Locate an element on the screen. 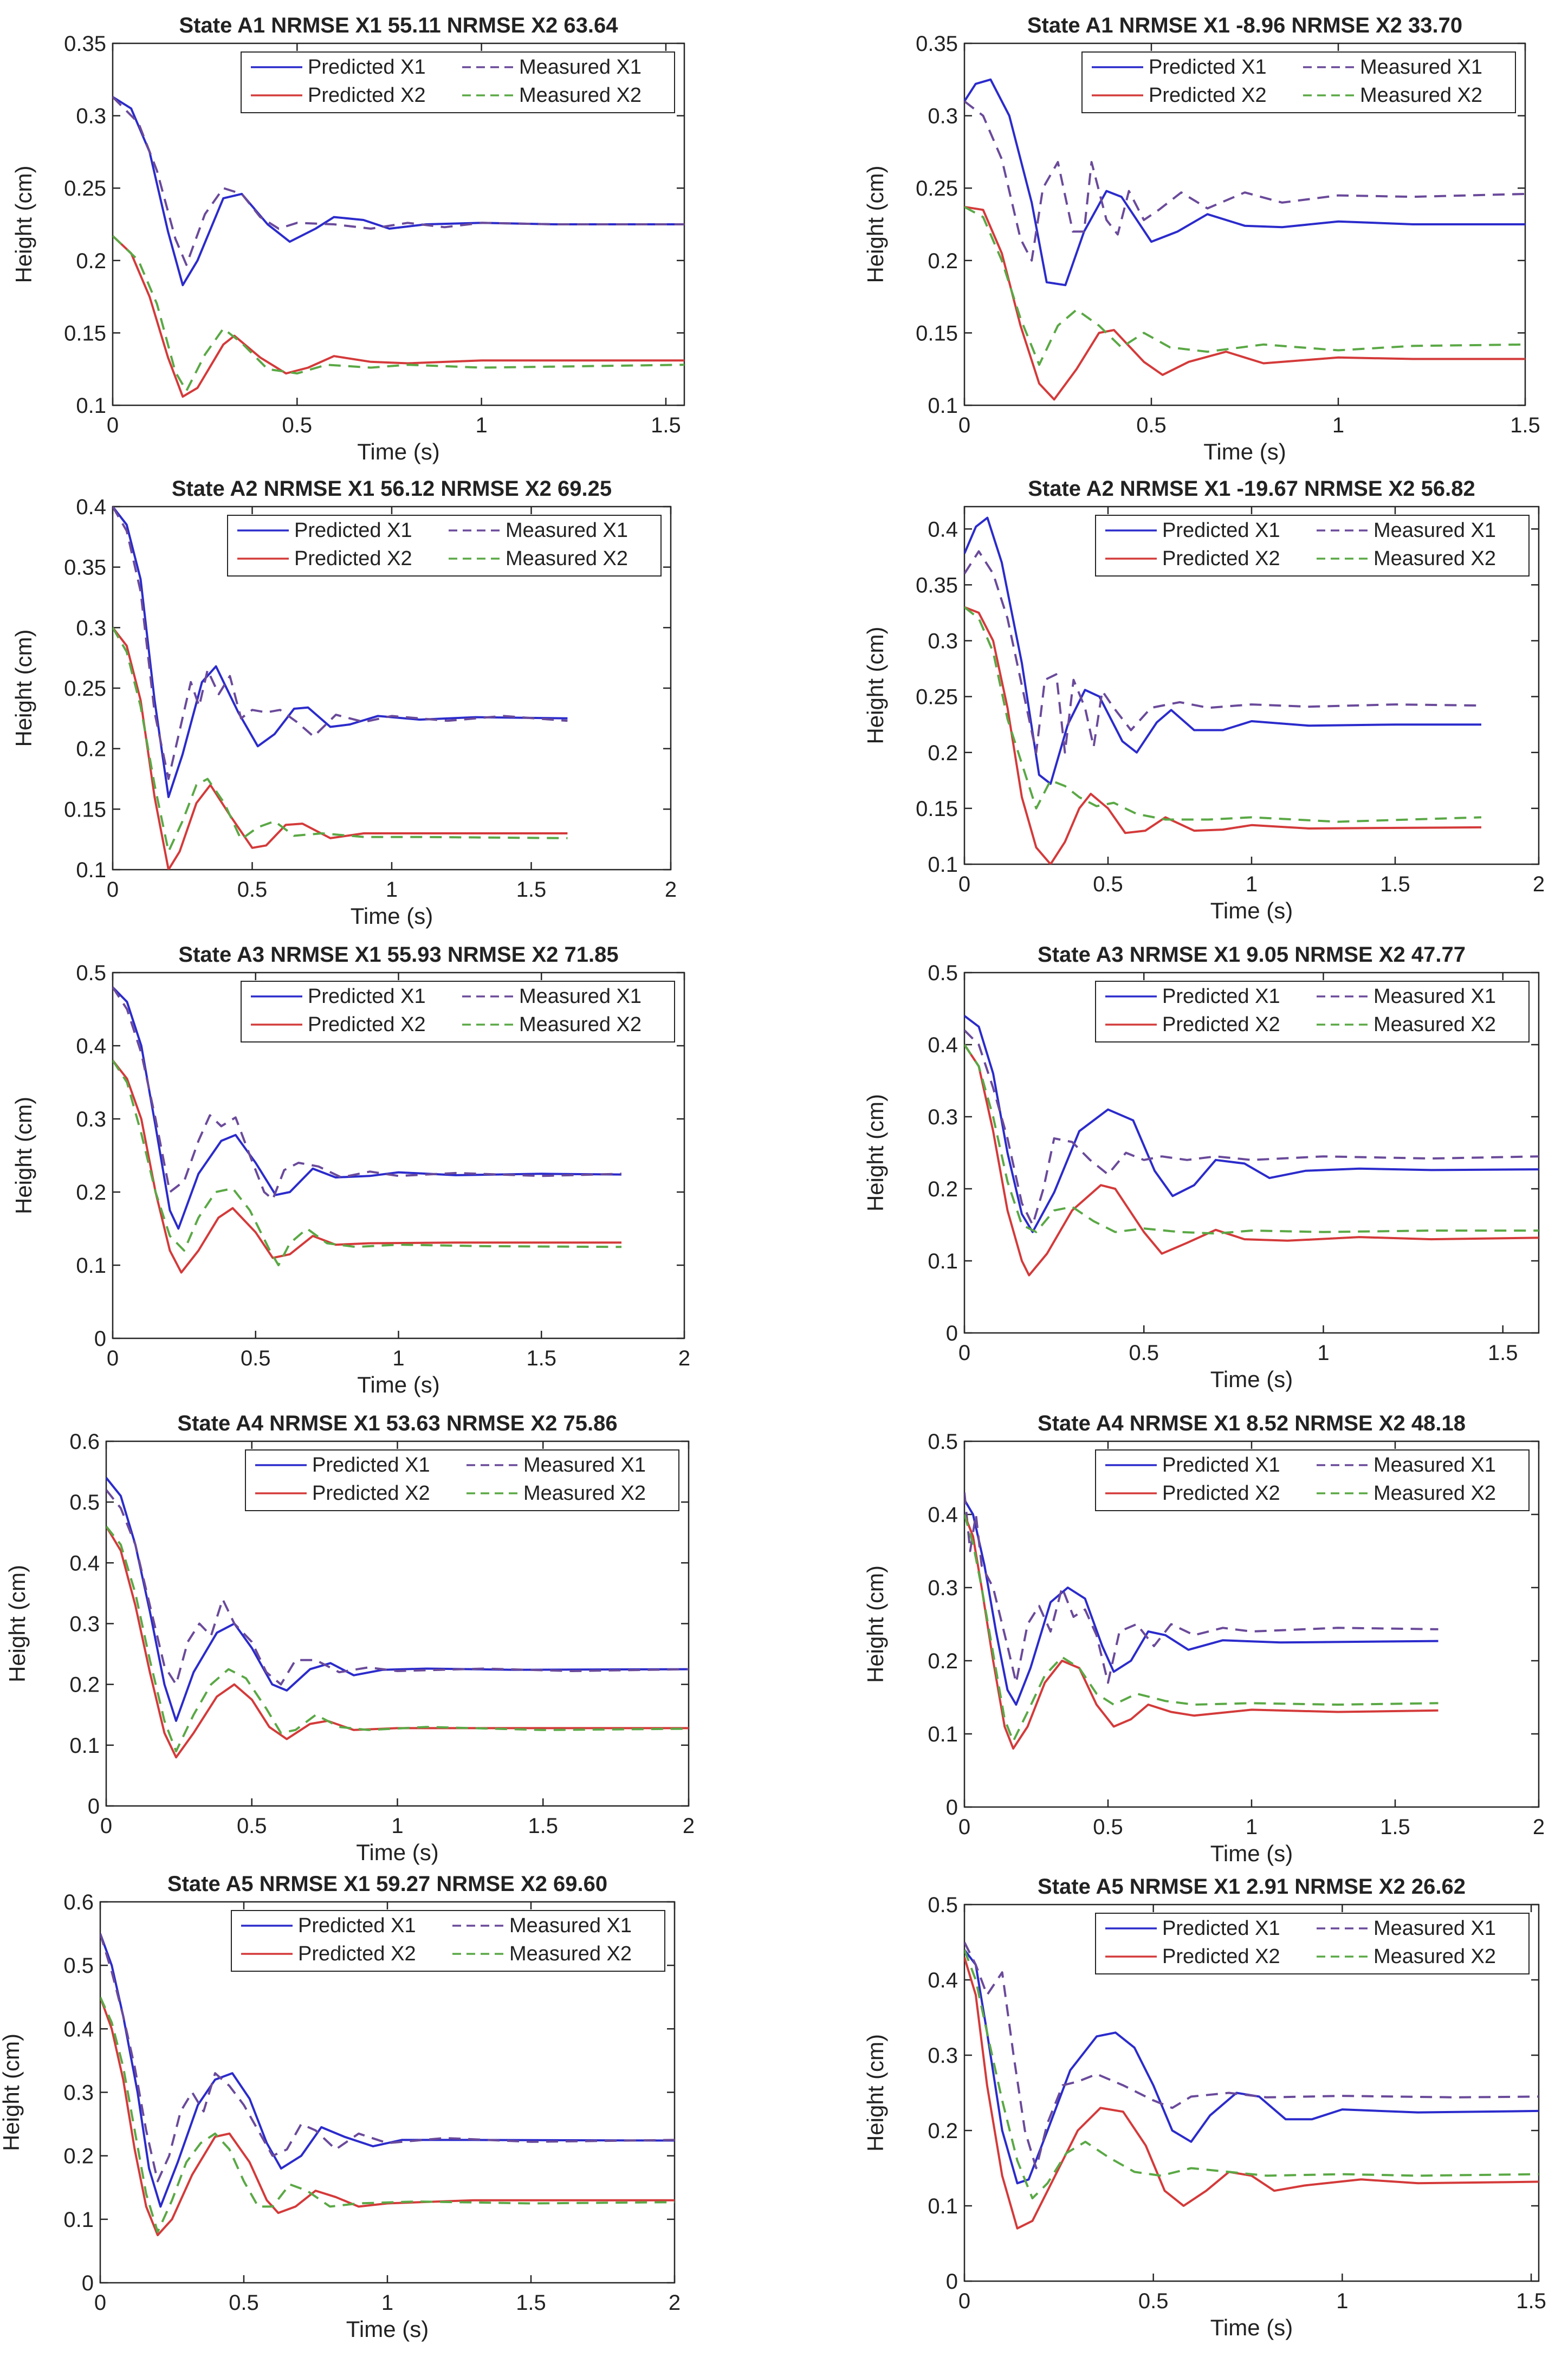 This screenshot has width=1568, height=2357. x-tick-label: 1 is located at coordinates (482, 425).